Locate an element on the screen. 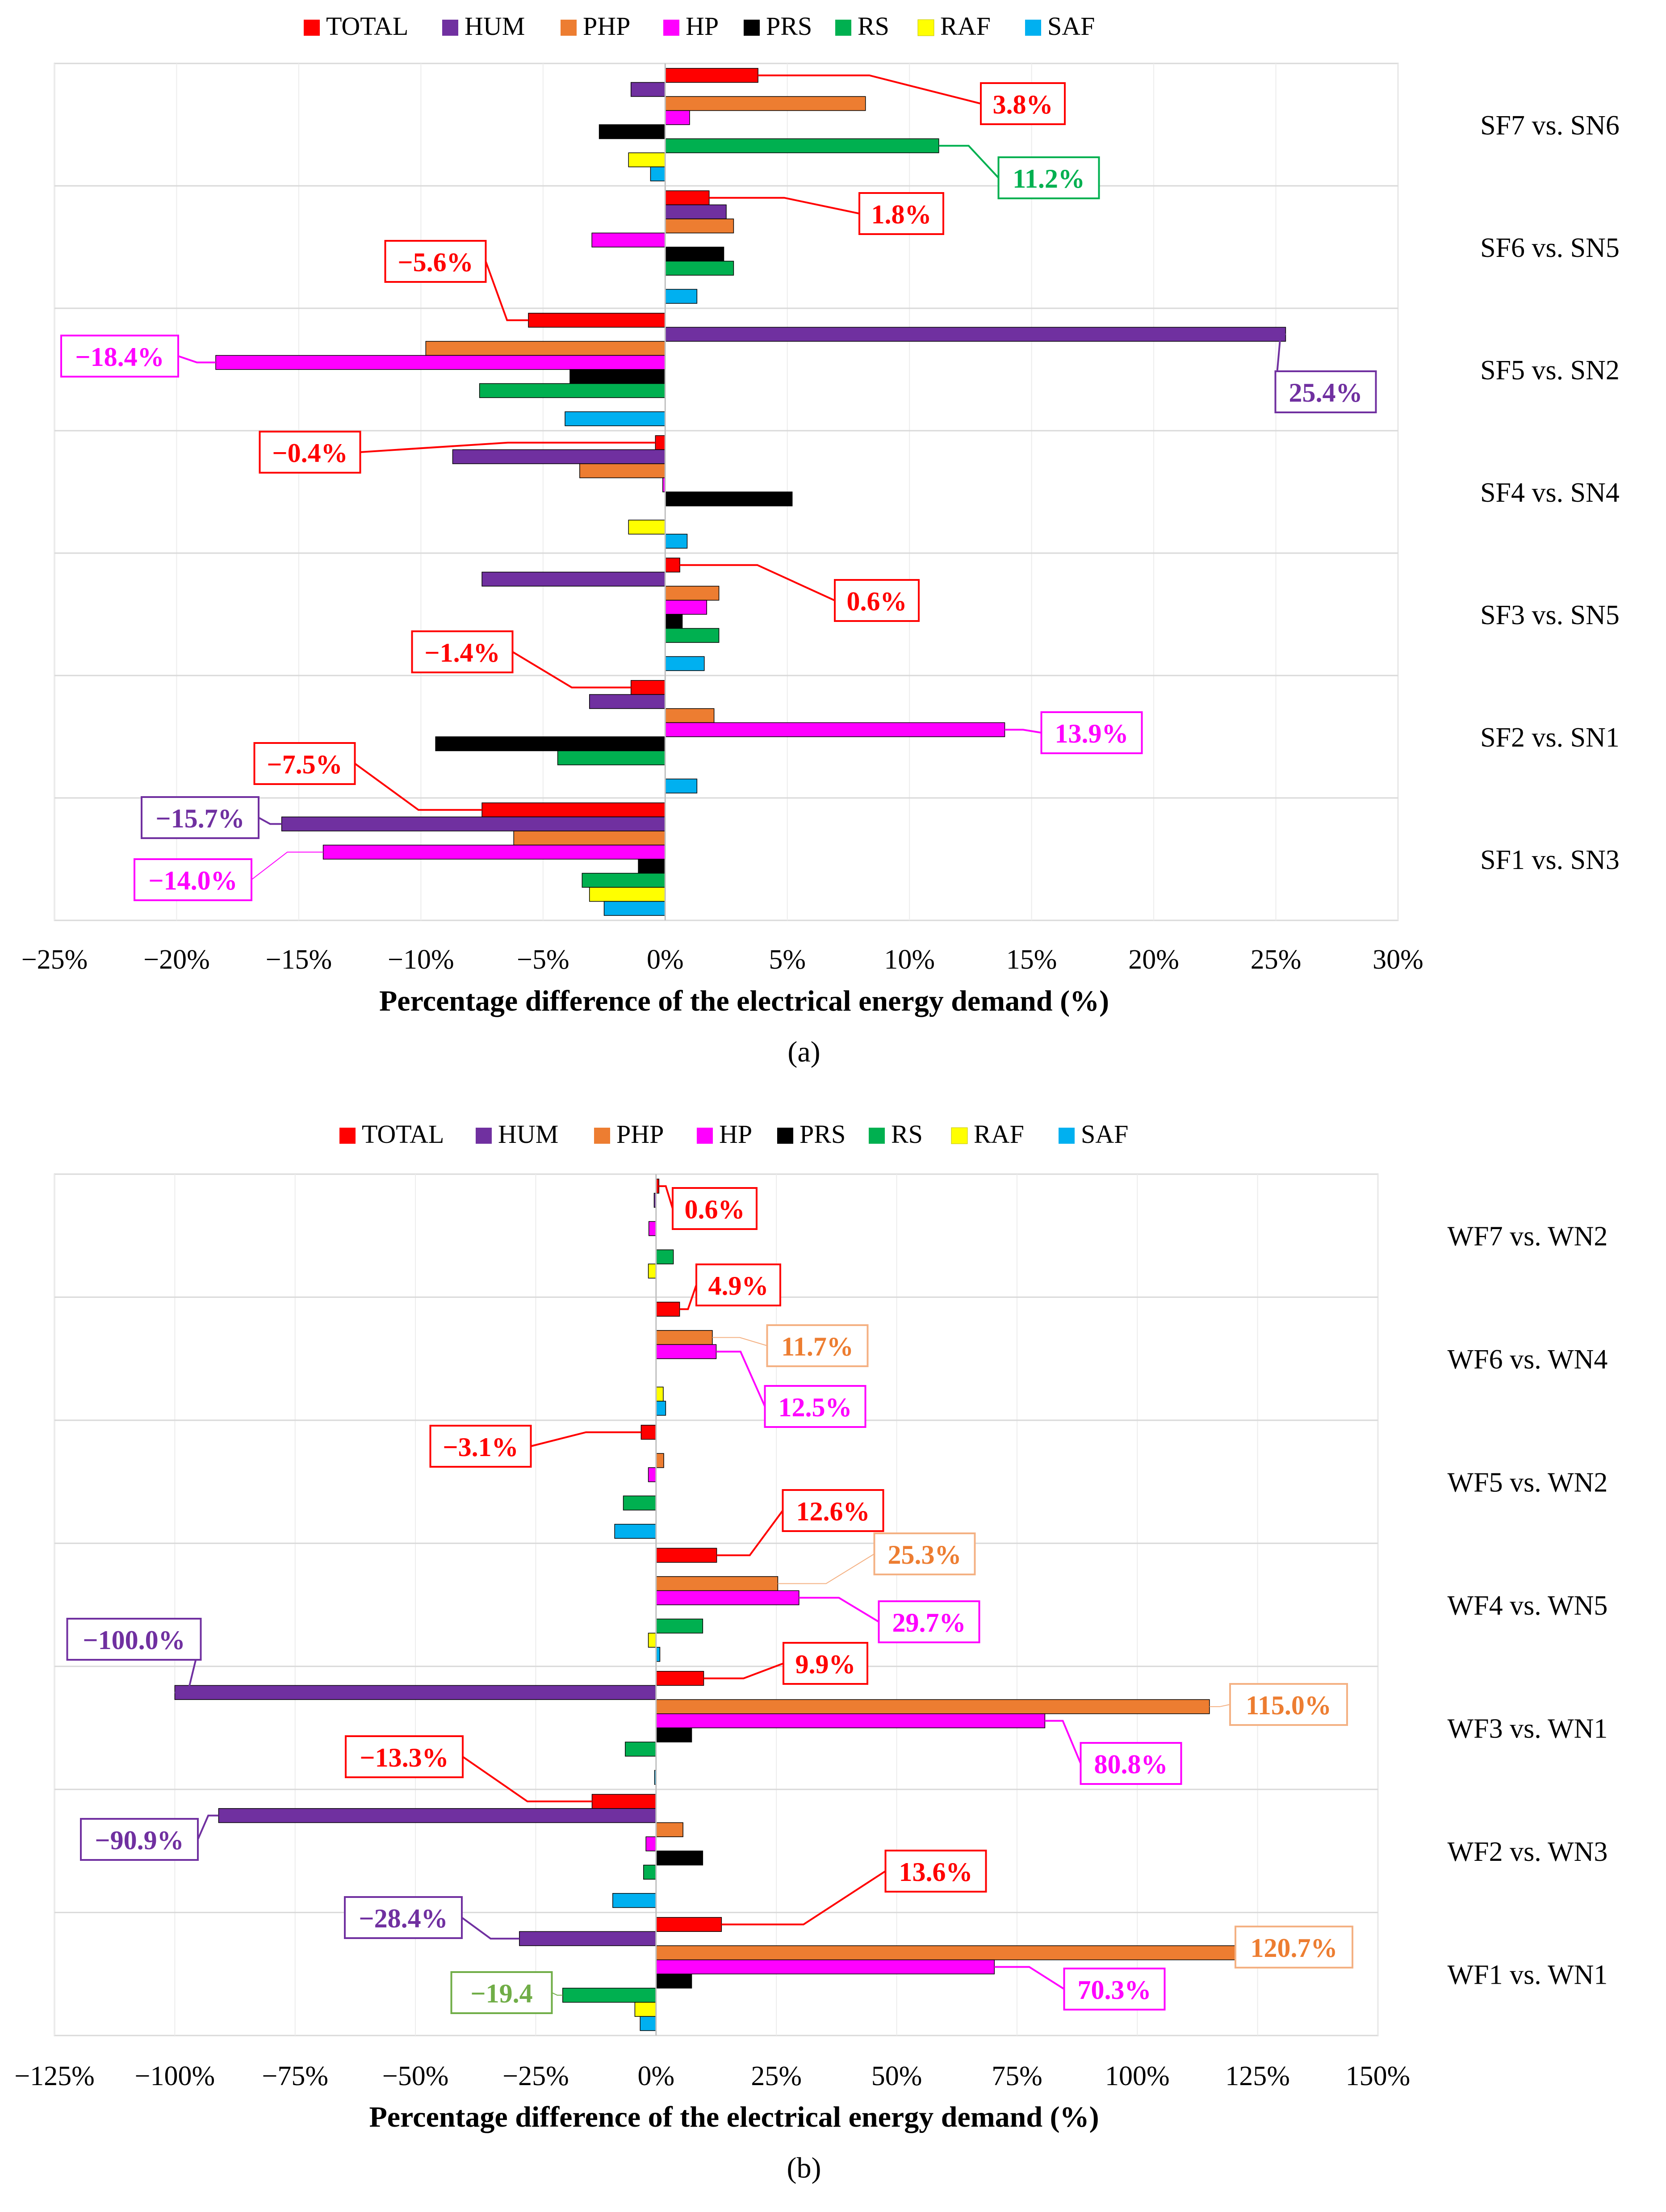  chart-a-category-label: SF4 vs. SN4 is located at coordinates (1550, 493).